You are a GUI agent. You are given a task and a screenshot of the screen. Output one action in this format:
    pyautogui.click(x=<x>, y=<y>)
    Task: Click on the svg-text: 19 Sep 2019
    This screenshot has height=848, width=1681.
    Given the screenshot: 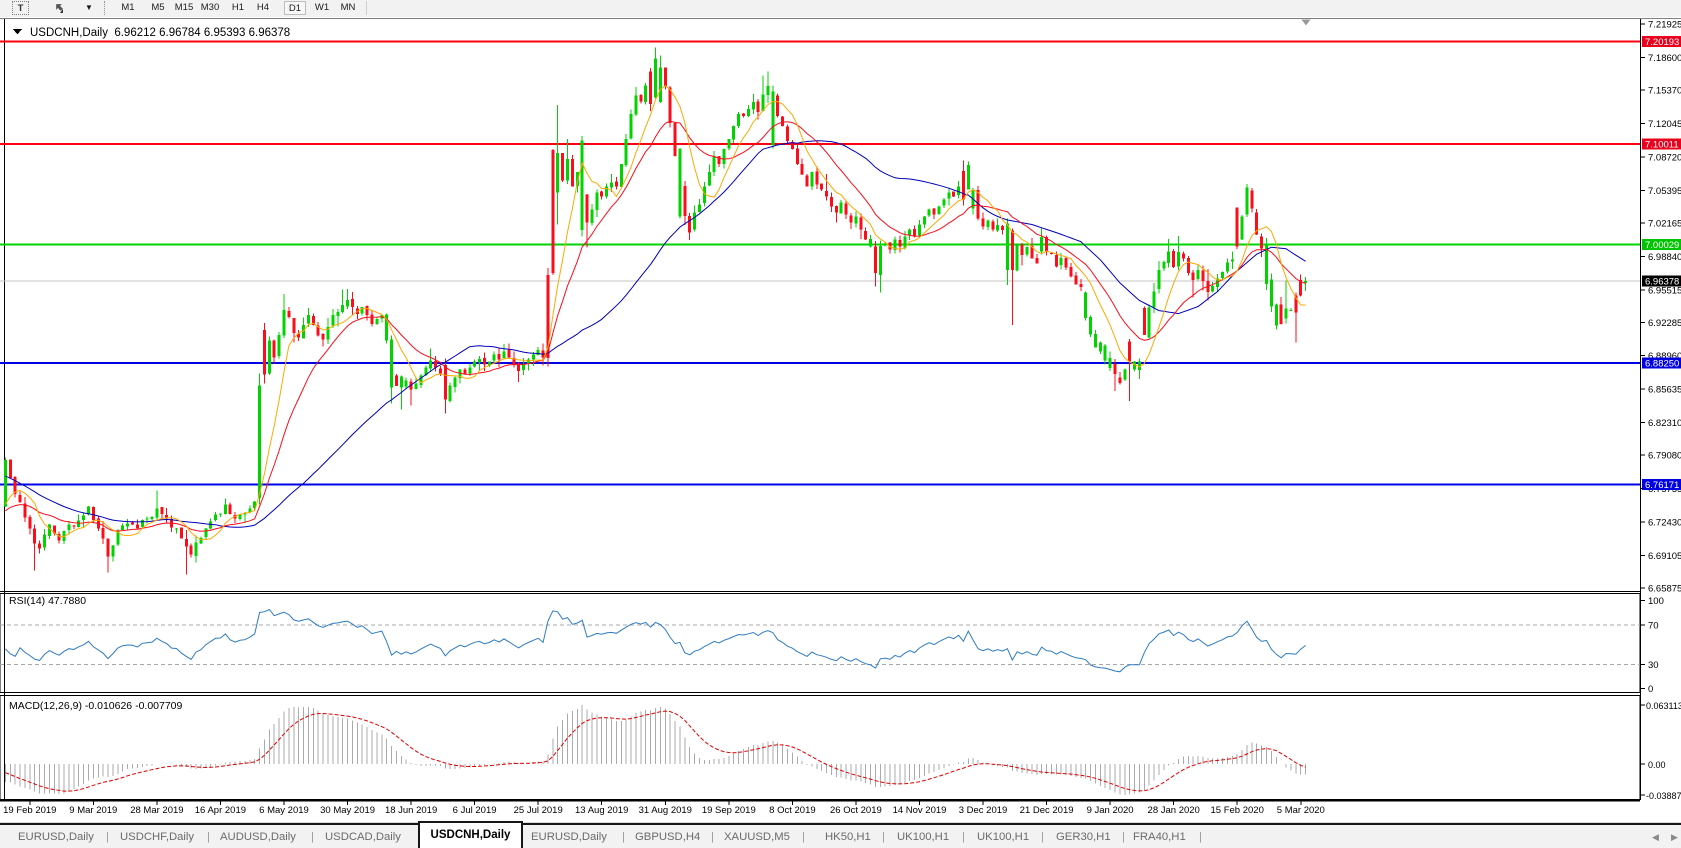 What is the action you would take?
    pyautogui.click(x=729, y=810)
    